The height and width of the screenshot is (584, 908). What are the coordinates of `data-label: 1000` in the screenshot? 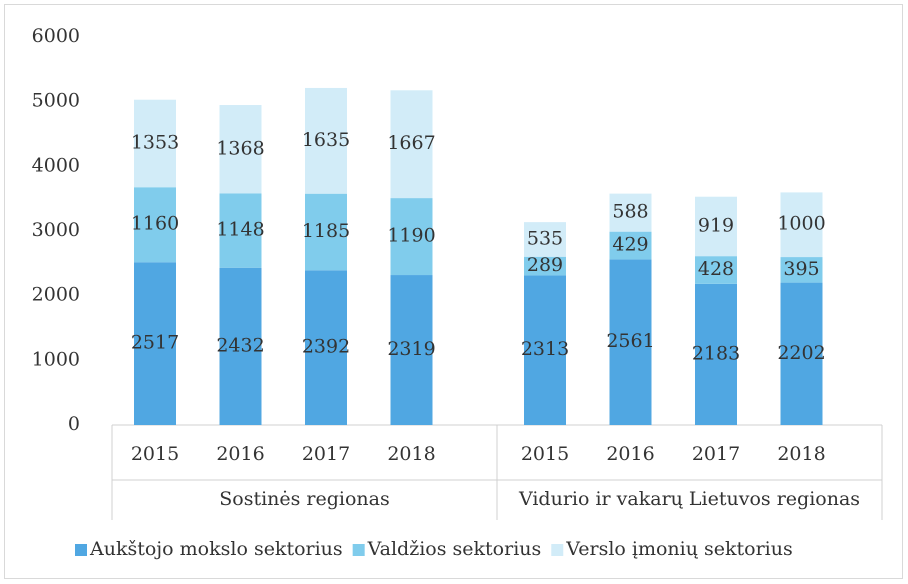 It's located at (801, 224).